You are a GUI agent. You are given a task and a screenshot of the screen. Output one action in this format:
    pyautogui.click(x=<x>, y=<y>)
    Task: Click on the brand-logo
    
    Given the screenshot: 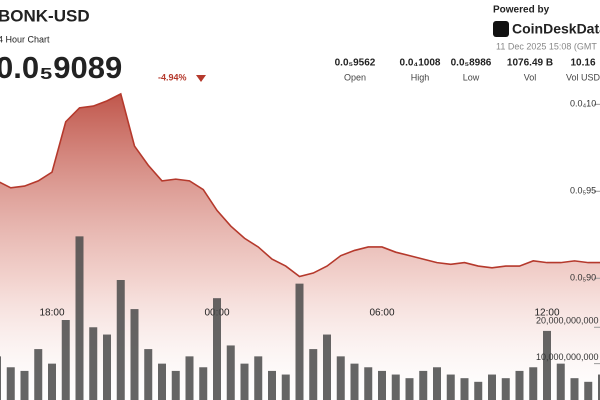 What is the action you would take?
    pyautogui.click(x=501, y=29)
    